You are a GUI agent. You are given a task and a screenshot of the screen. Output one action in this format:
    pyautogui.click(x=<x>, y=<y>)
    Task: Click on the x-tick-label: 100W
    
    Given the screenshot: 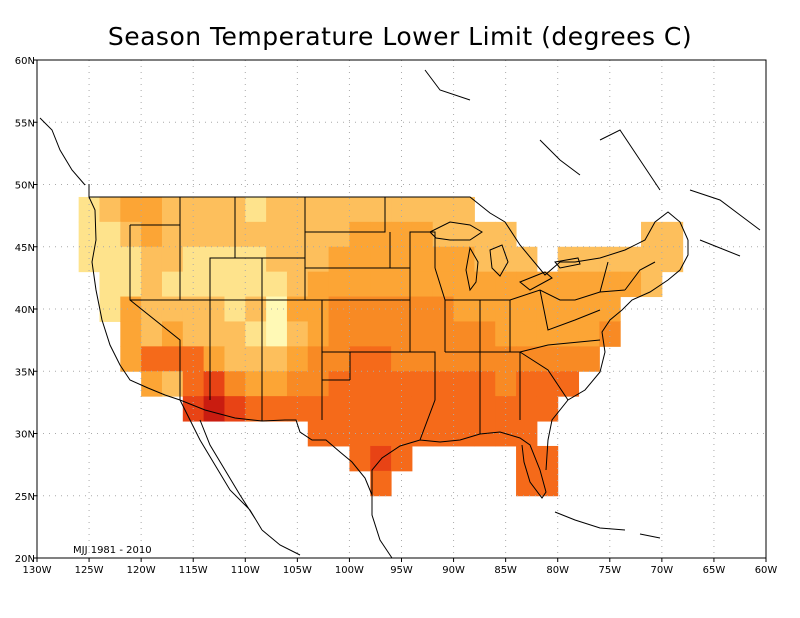 What is the action you would take?
    pyautogui.click(x=349, y=570)
    